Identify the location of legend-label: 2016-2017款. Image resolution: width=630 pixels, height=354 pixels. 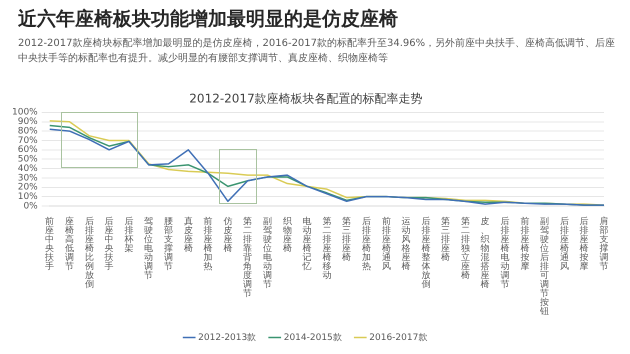
(398, 337).